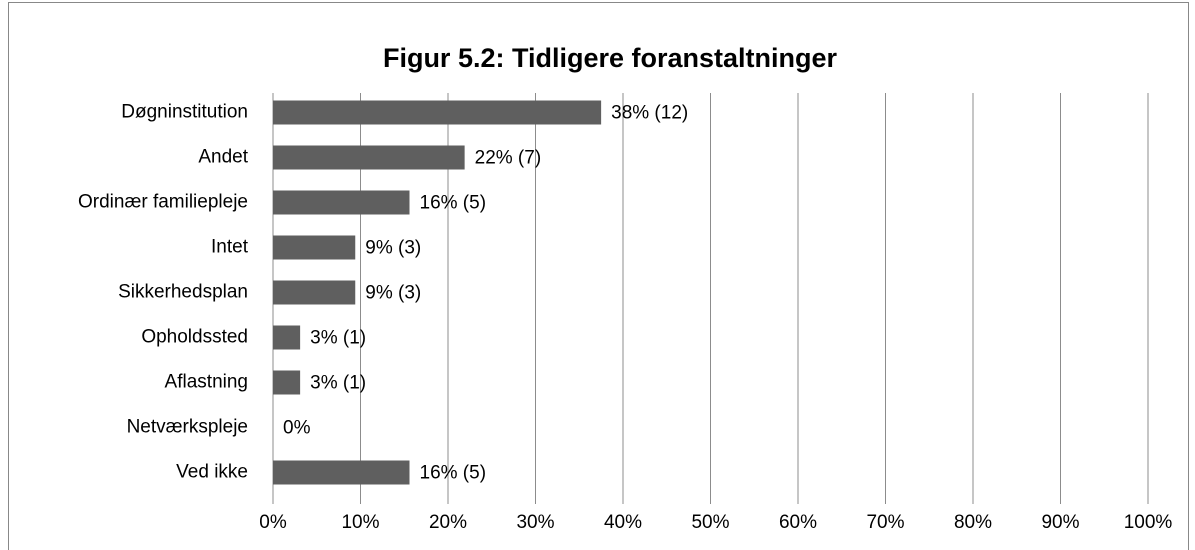 This screenshot has height=550, width=1195. What do you see at coordinates (1060, 522) in the screenshot?
I see `x-tick-label: 90%` at bounding box center [1060, 522].